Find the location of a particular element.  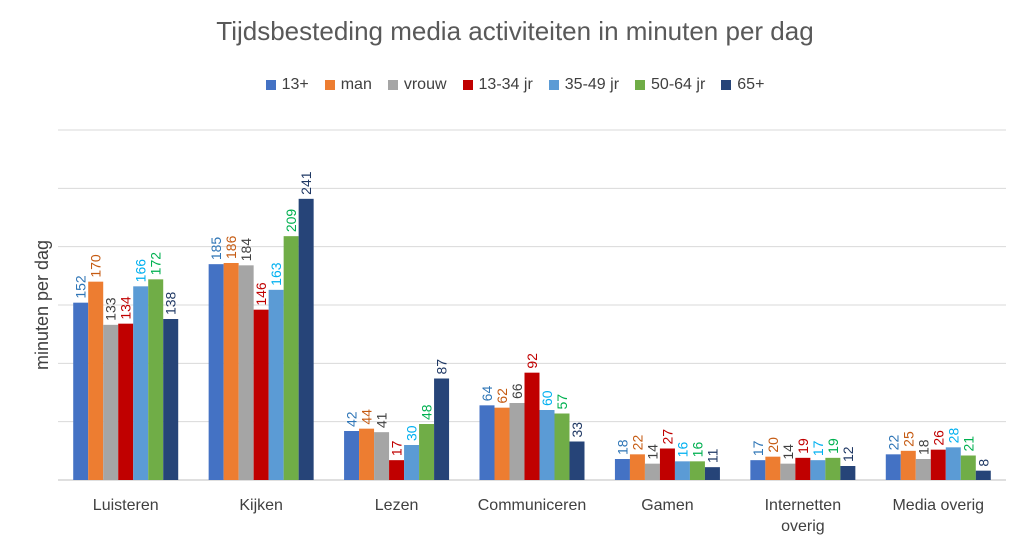

legend-item: 65+ is located at coordinates (742, 85).